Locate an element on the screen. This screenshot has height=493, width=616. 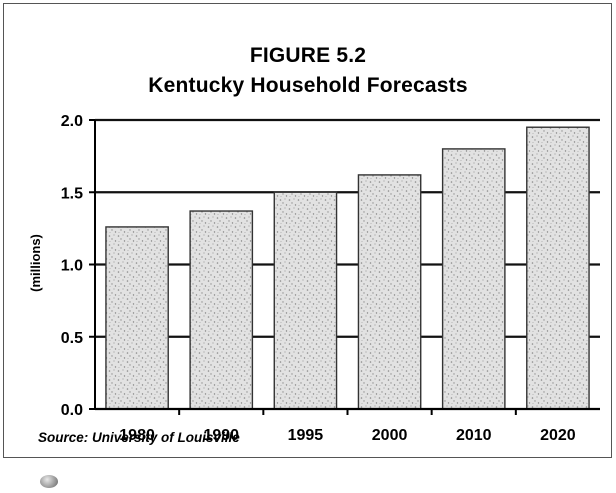
scan-artifact-icon is located at coordinates (49, 481).